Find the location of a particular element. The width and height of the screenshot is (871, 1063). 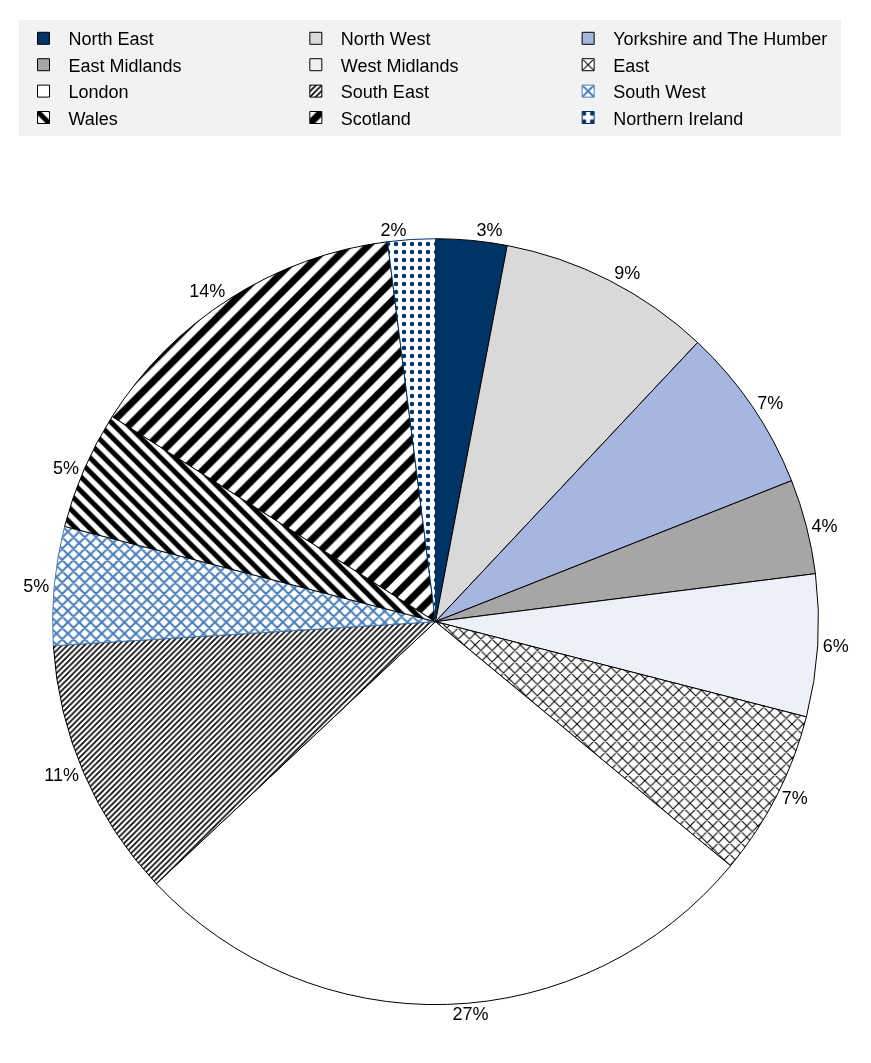

legend-label: North East is located at coordinates (111, 39).